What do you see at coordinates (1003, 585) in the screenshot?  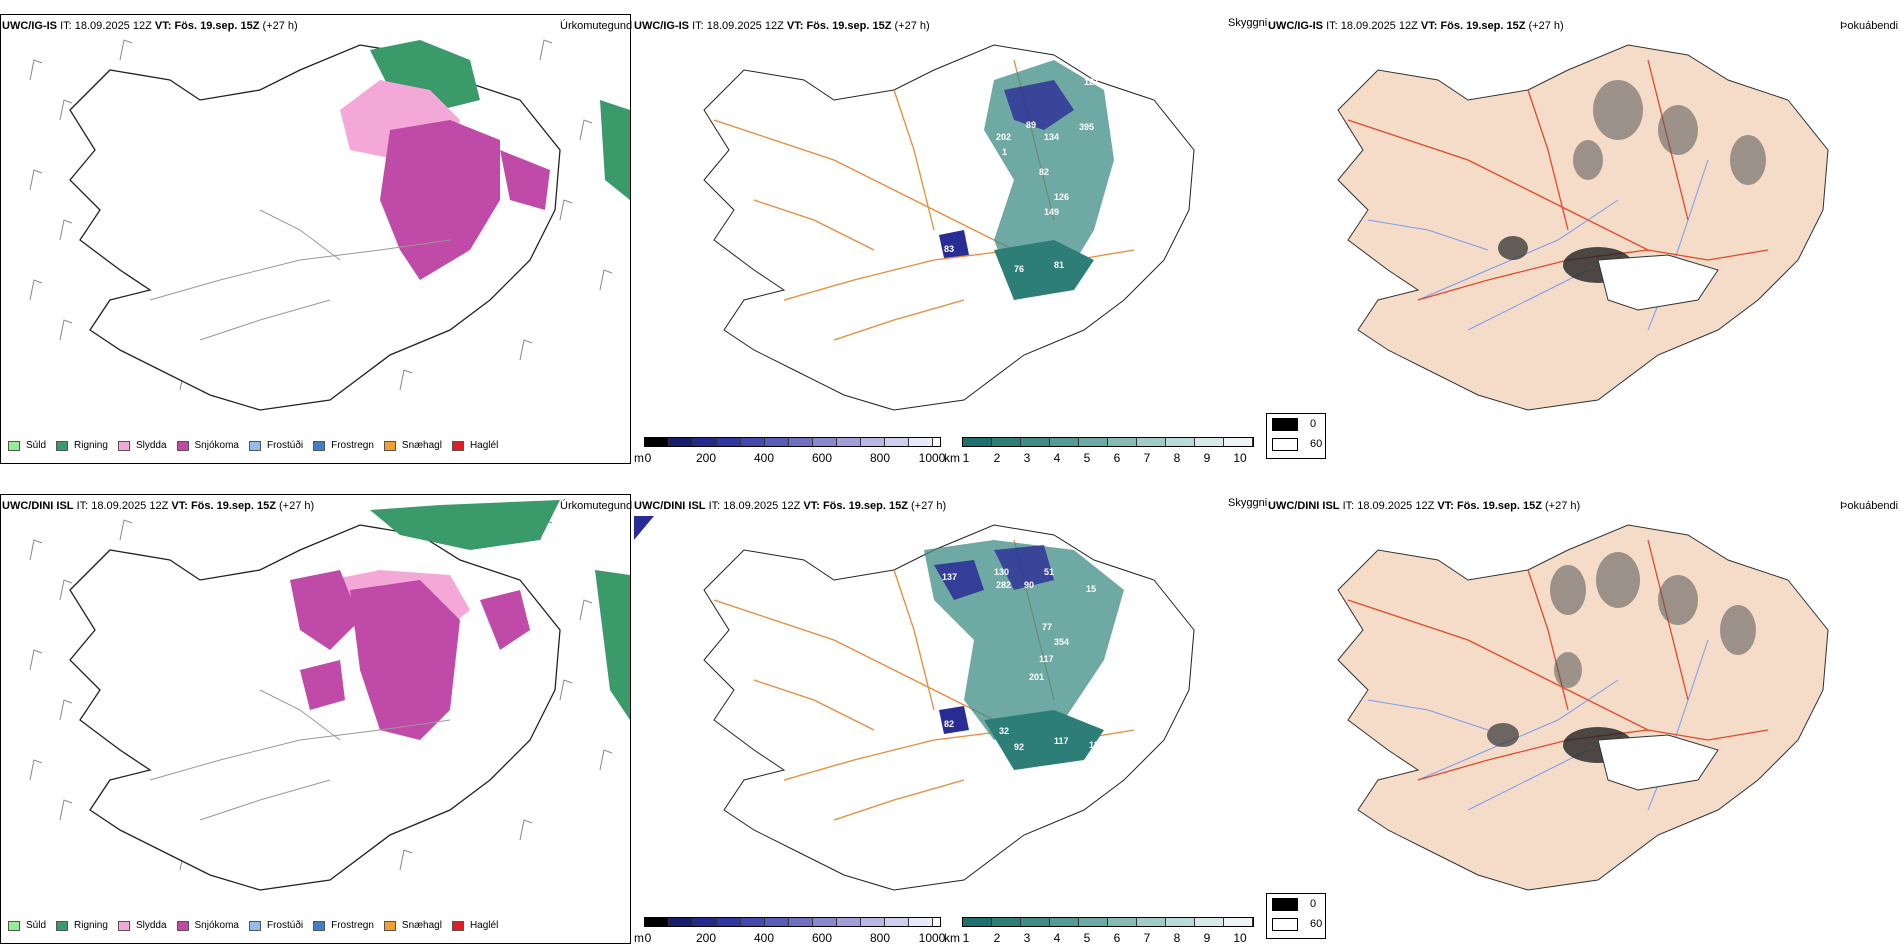 I see `cloudbase-label: 282` at bounding box center [1003, 585].